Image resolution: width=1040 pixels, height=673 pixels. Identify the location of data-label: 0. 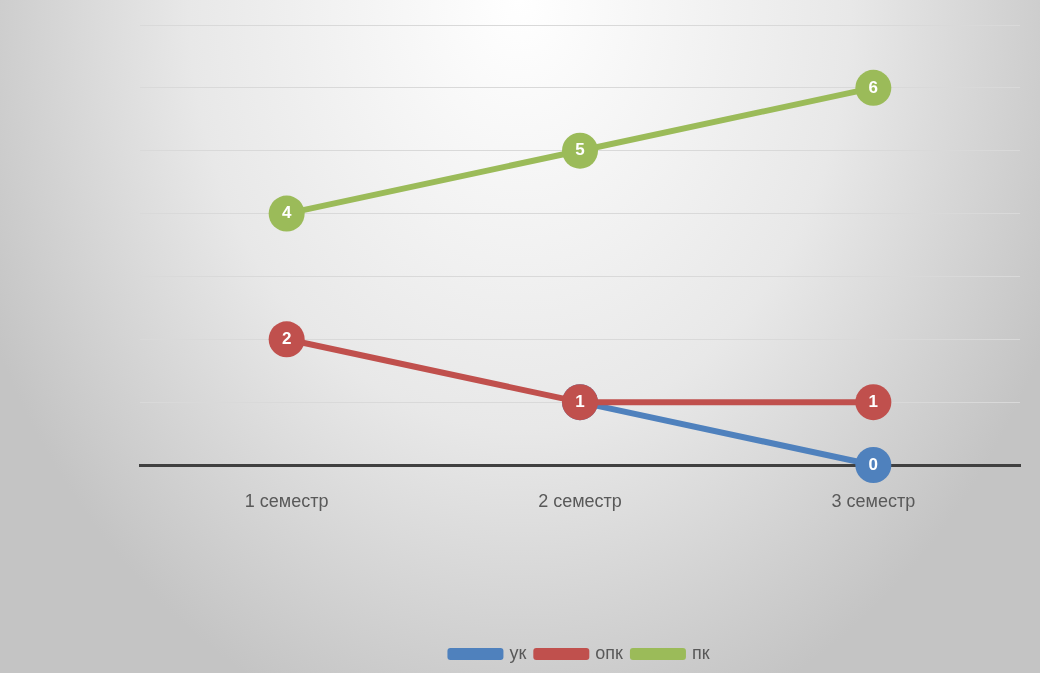
(873, 464).